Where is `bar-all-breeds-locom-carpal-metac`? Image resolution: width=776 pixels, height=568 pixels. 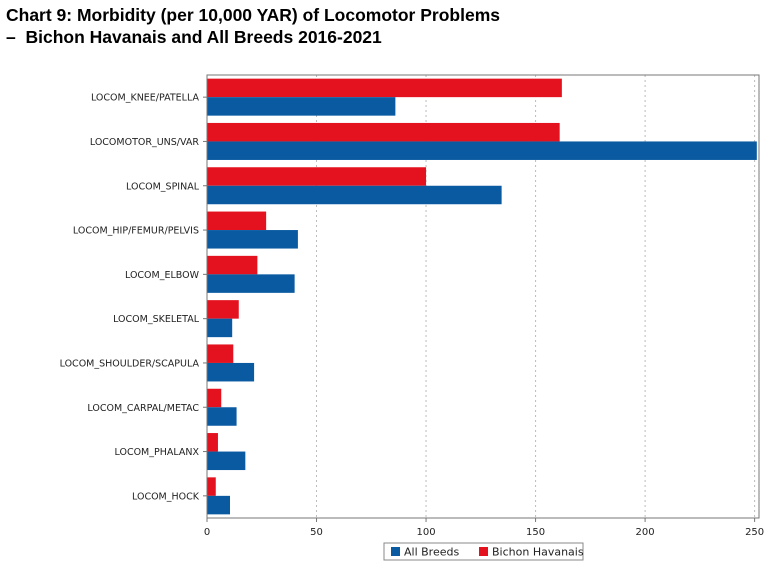 bar-all-breeds-locom-carpal-metac is located at coordinates (222, 416).